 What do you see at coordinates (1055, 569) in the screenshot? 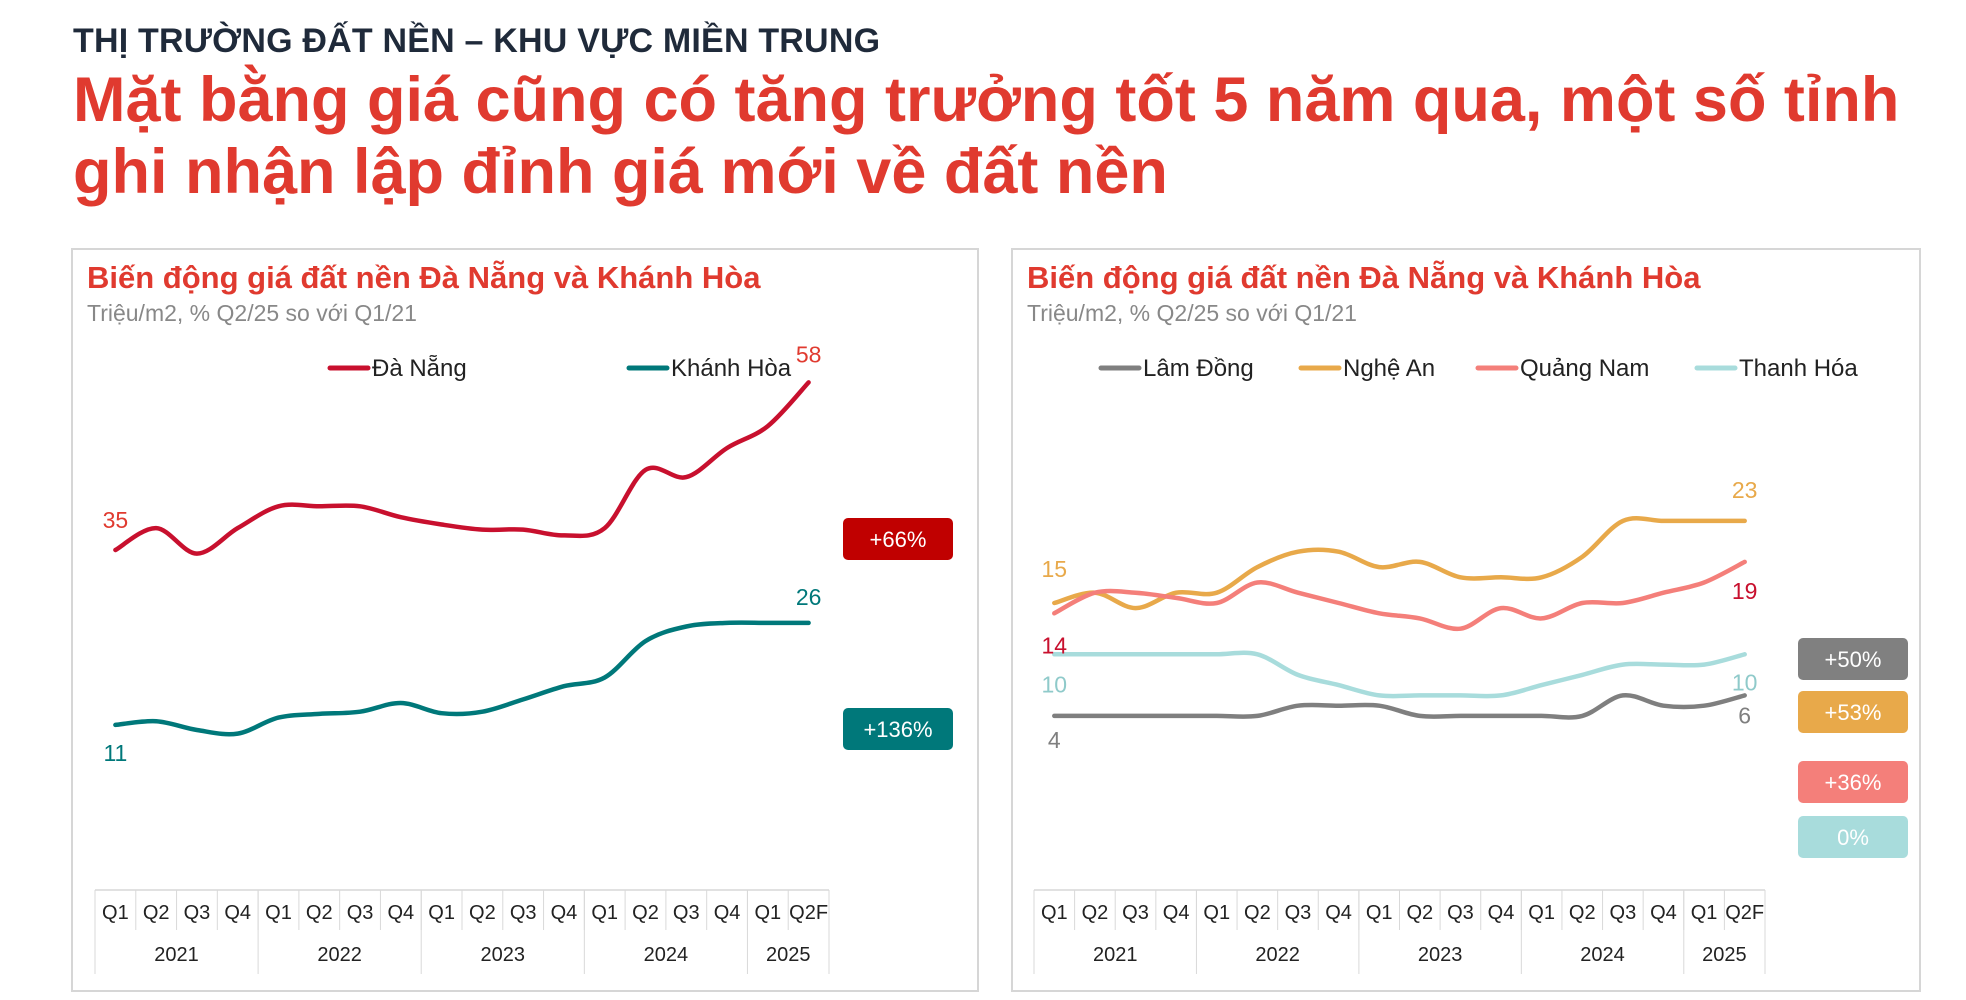
I see `start-value-label: 15` at bounding box center [1055, 569].